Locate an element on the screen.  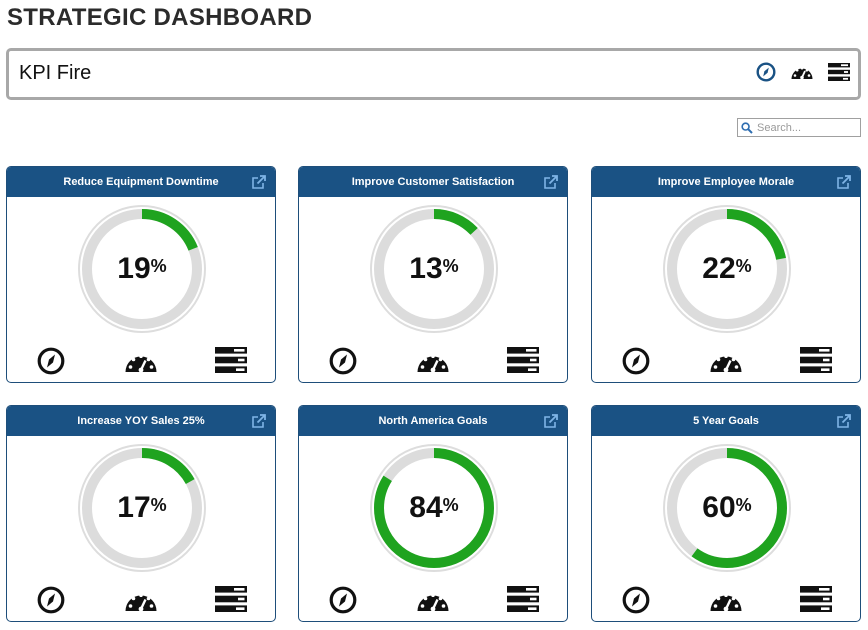
kpi-card: Improve Employee Morale 22% is located at coordinates (726, 274).